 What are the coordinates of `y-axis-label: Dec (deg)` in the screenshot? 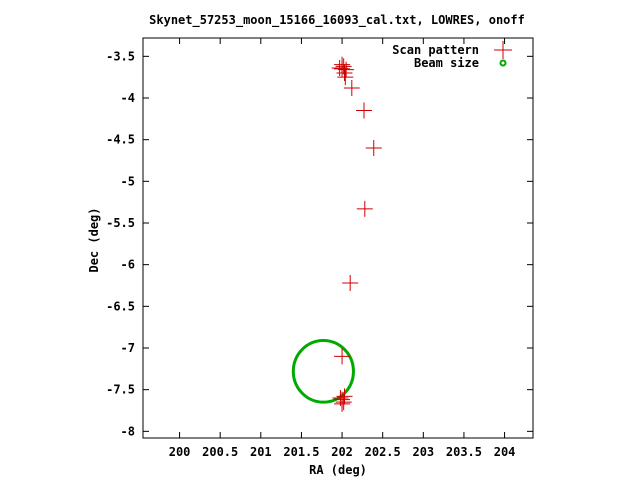 It's located at (94, 239).